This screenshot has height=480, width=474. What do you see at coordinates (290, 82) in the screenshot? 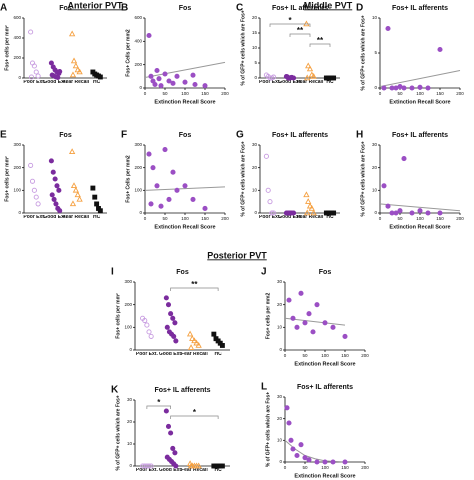
I see `x-tick-label: Good Ext.` at bounding box center [290, 82].